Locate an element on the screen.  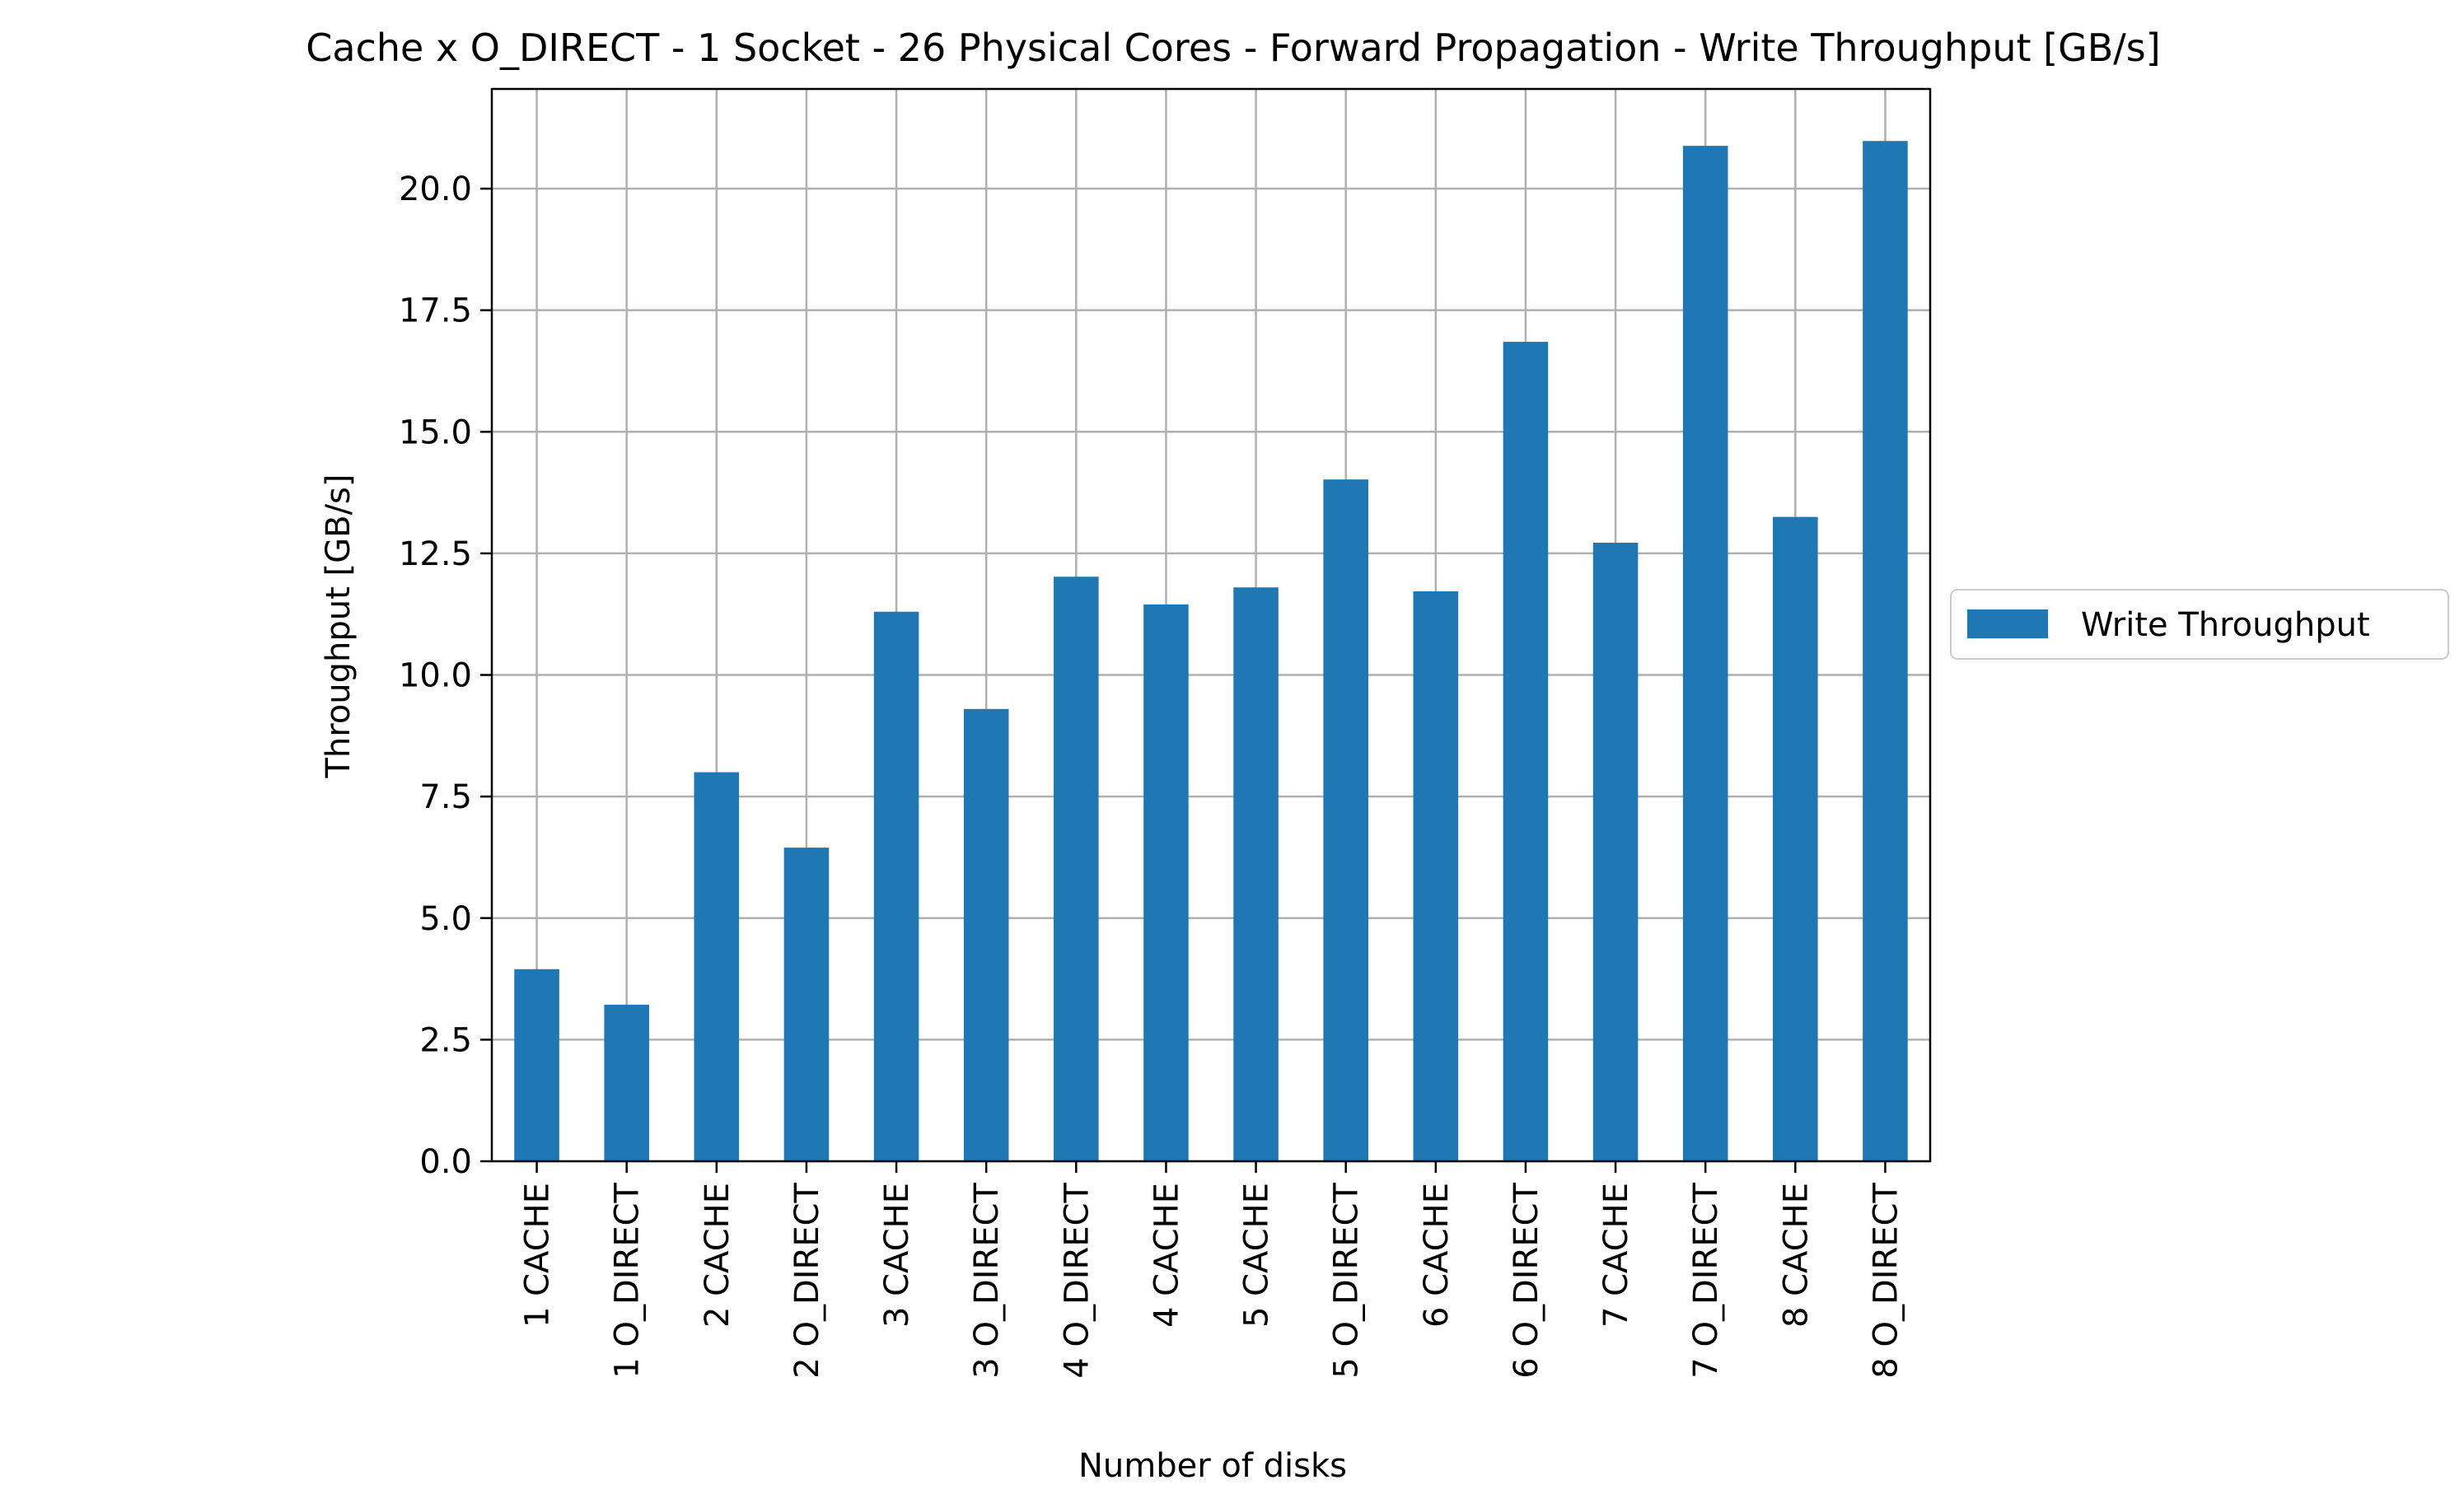
x-tick-label: 4 O_DIRECT is located at coordinates (1077, 1280).